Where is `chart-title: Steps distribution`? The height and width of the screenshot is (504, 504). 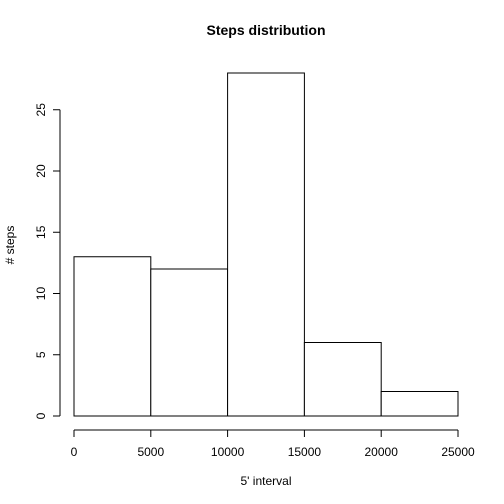
chart-title: Steps distribution is located at coordinates (266, 30).